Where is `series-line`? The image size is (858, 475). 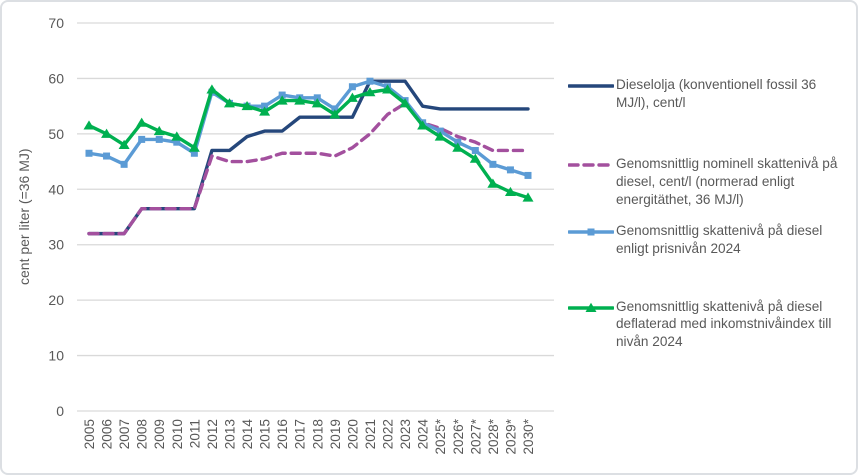
series-line is located at coordinates (308, 168).